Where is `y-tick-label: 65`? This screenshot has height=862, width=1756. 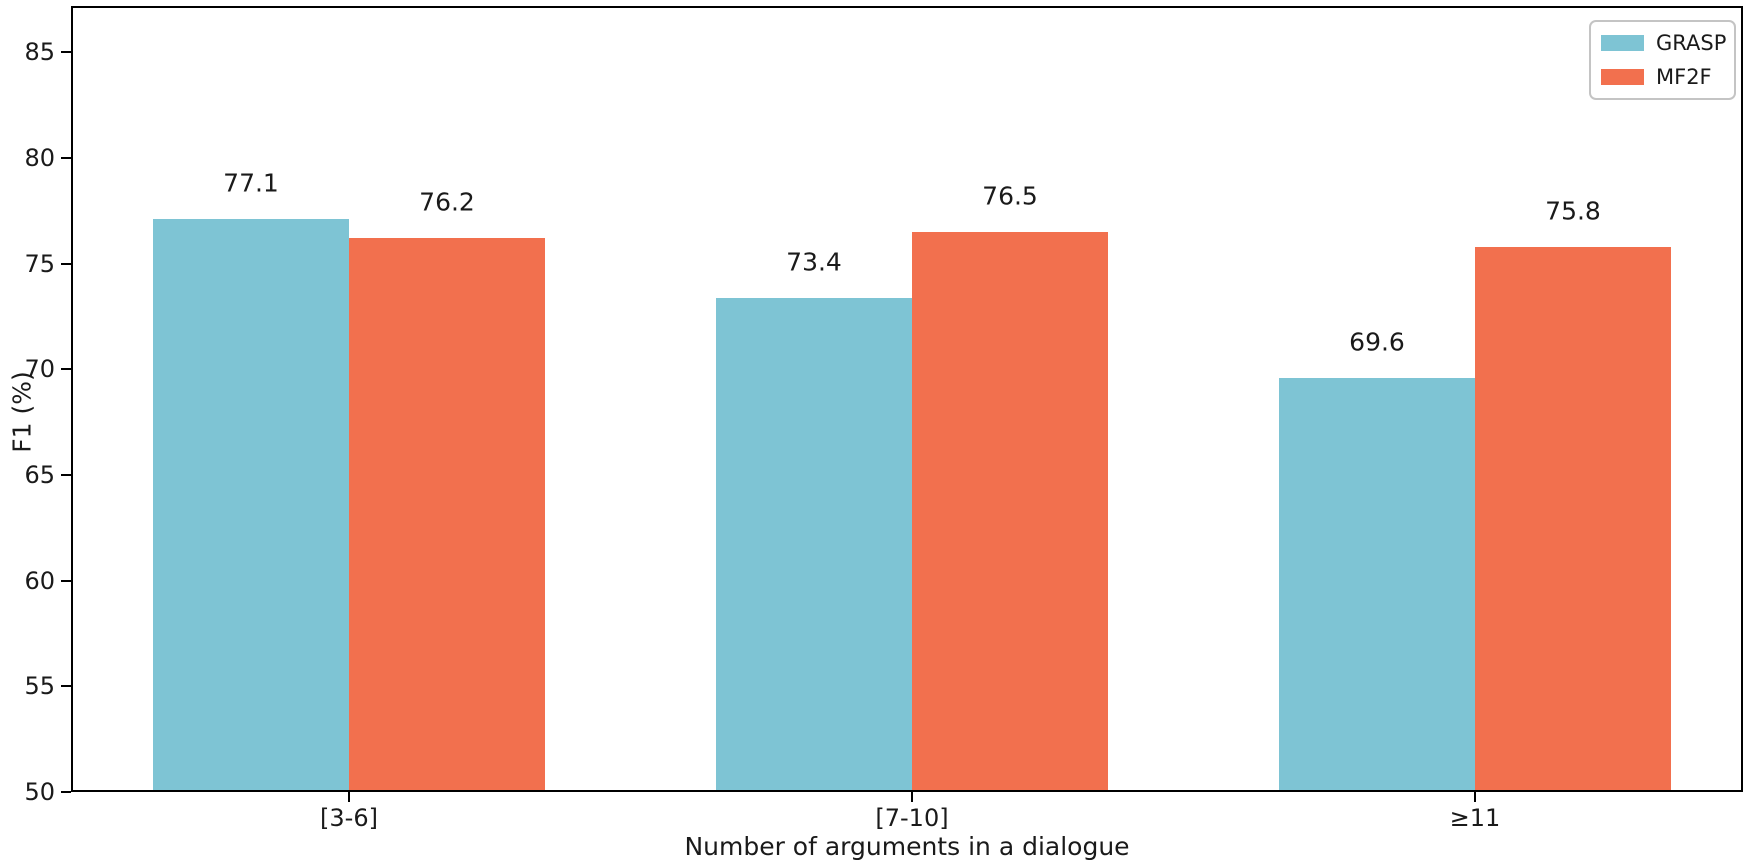
y-tick-label: 65 is located at coordinates (39, 475).